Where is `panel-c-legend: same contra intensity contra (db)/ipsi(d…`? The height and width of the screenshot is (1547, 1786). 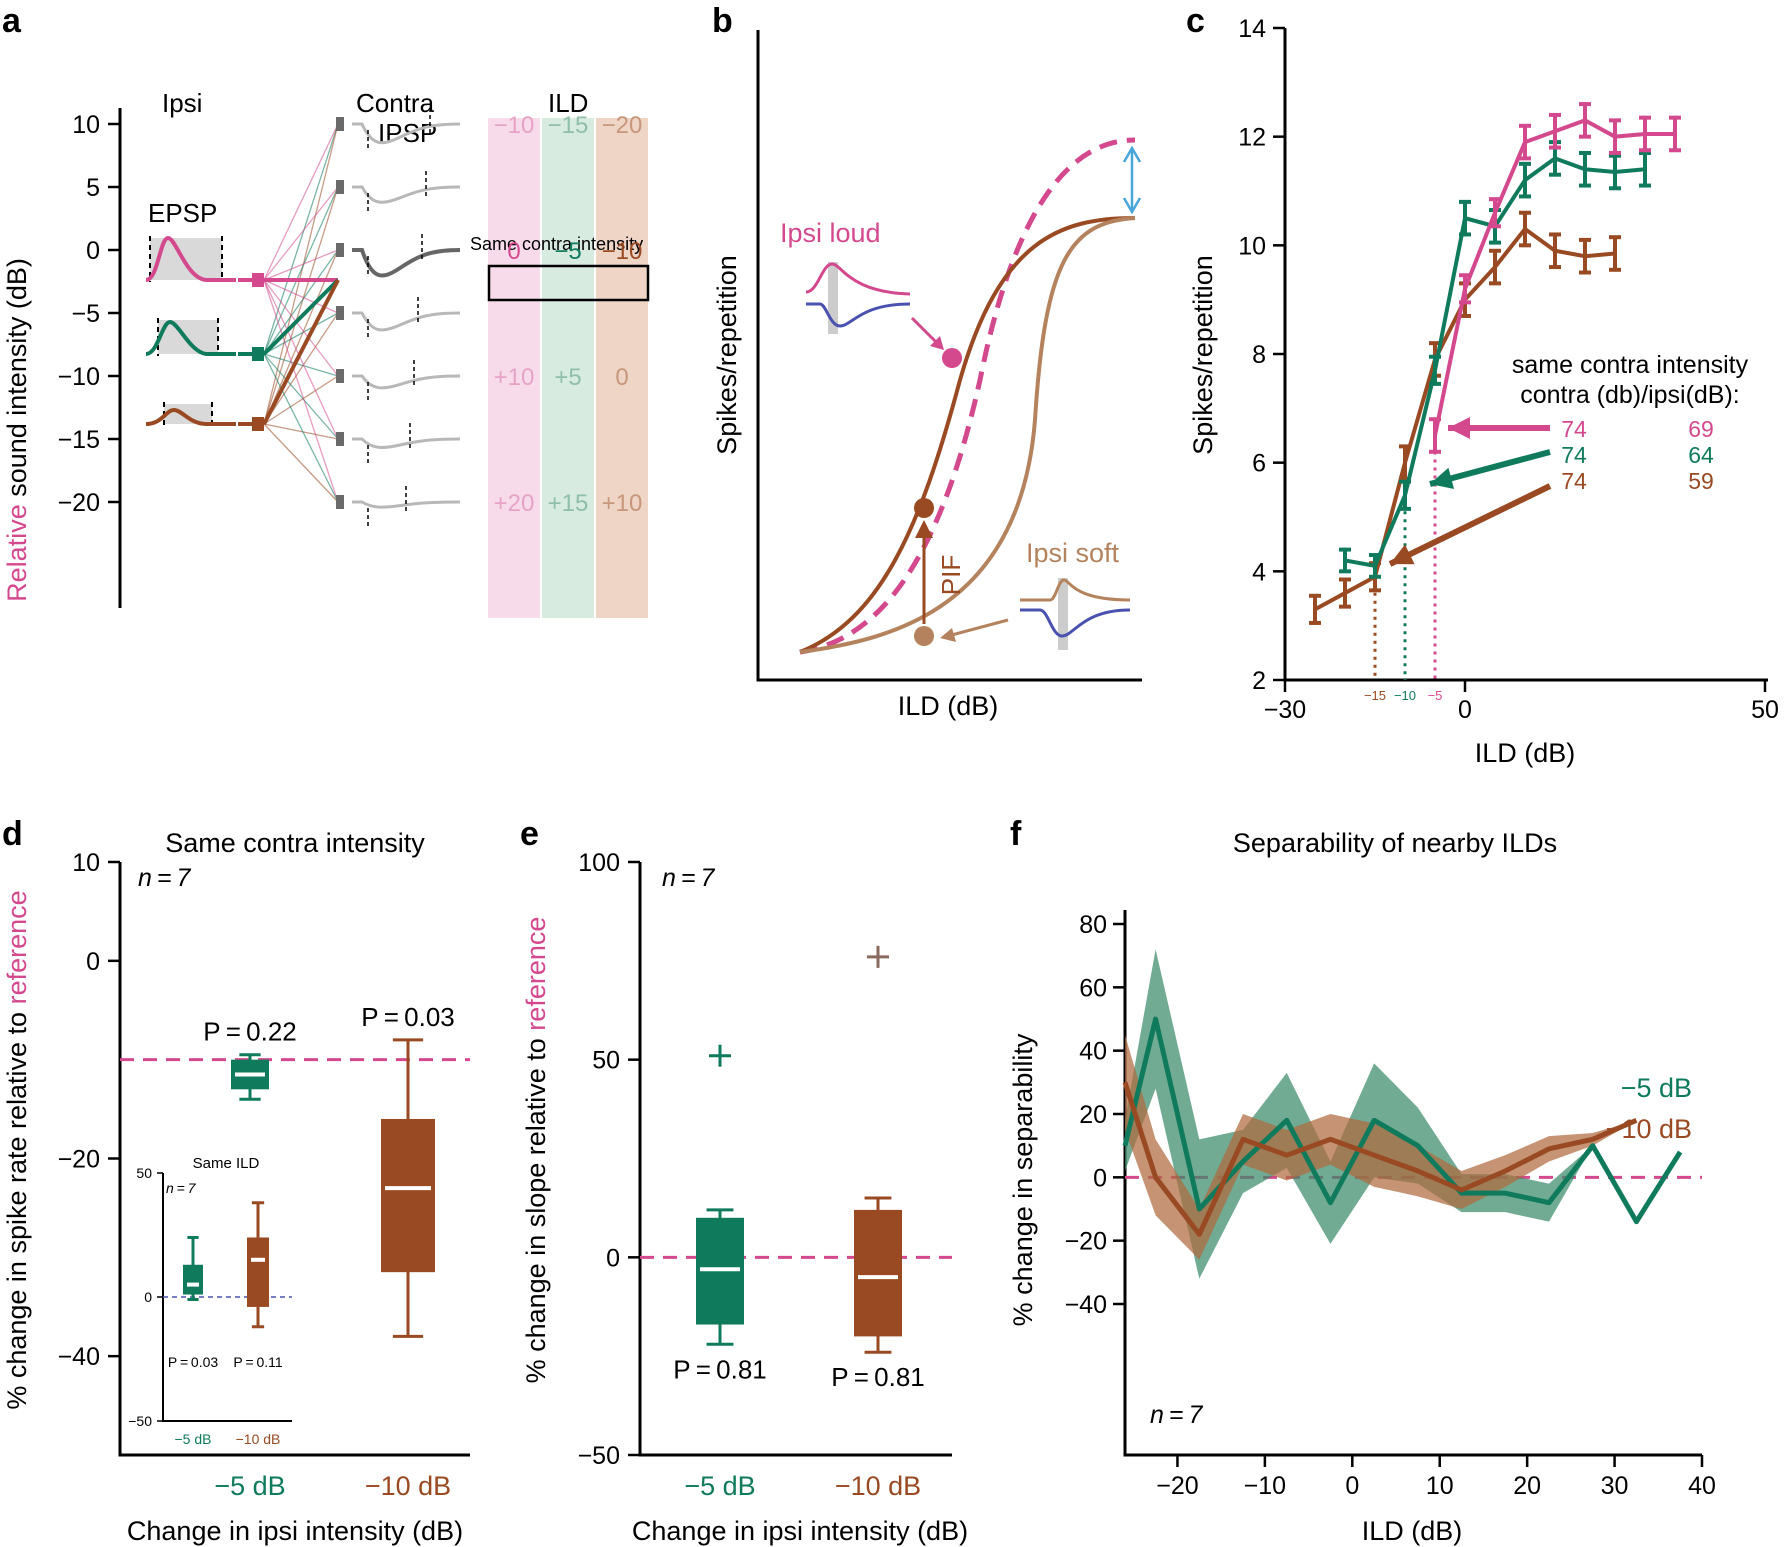 panel-c-legend: same contra intensity contra (db)/ipsi(d… is located at coordinates (1568, 459).